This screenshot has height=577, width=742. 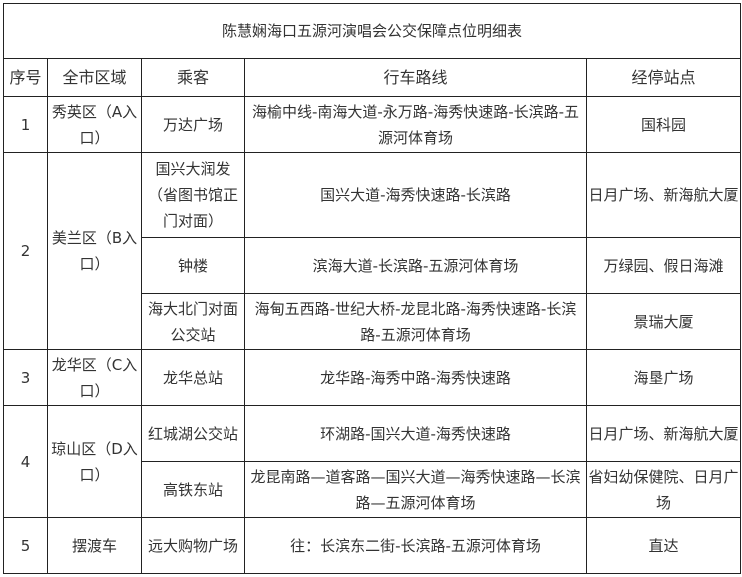 I want to click on row-passenger: 高铁东站, so click(x=193, y=489).